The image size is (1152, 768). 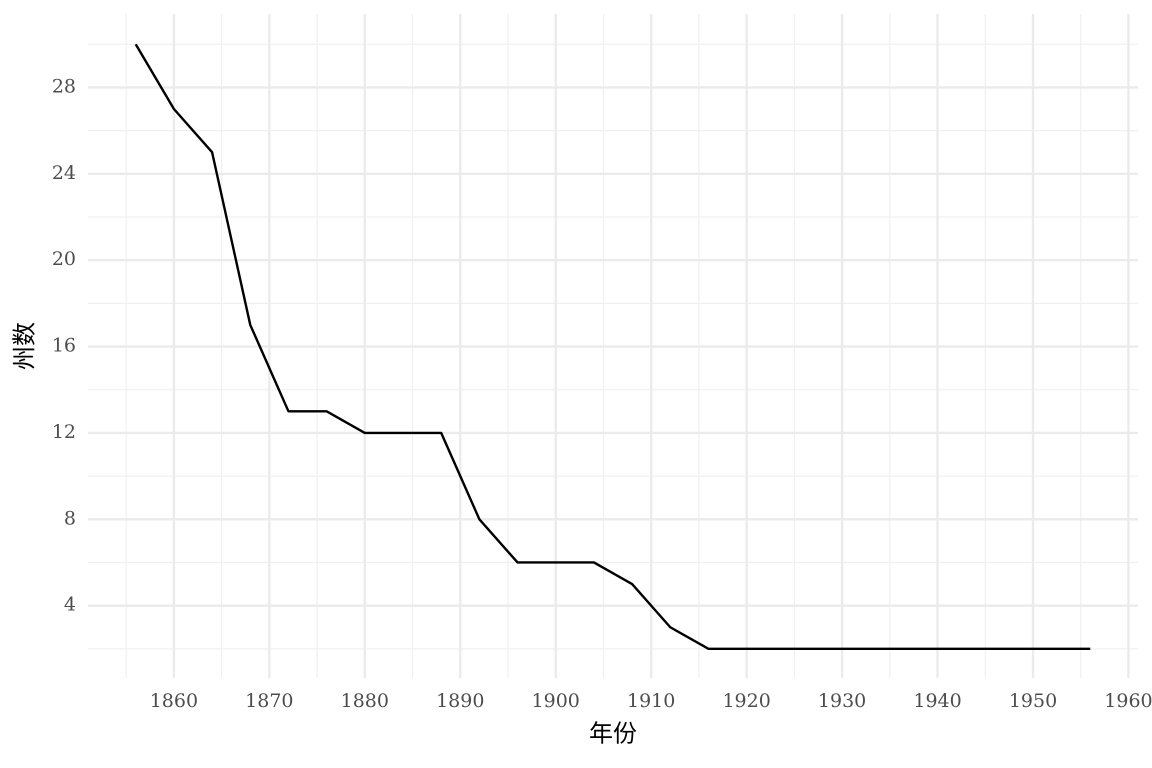 What do you see at coordinates (460, 701) in the screenshot?
I see `x-tick-label: 1890` at bounding box center [460, 701].